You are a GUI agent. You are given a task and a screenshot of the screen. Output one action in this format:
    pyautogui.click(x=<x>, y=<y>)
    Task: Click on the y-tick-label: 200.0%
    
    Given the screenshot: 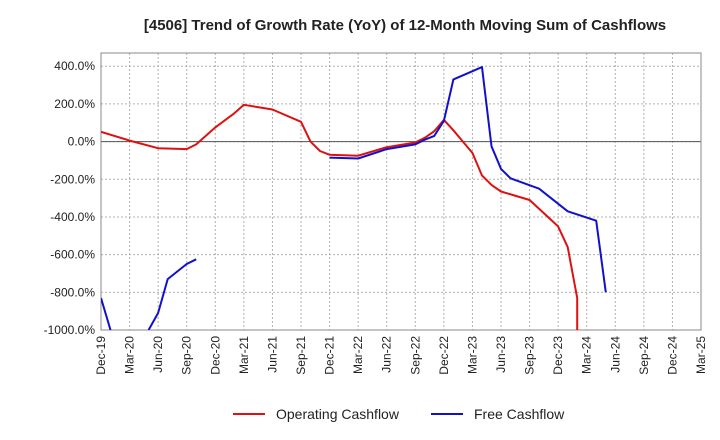 What is the action you would take?
    pyautogui.click(x=74, y=104)
    